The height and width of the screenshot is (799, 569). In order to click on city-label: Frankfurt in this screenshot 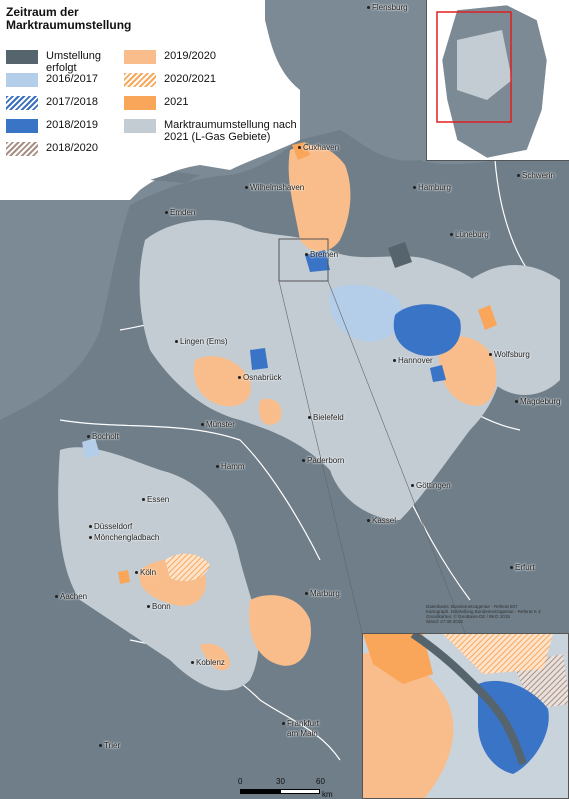, I will do `click(300, 723)`.